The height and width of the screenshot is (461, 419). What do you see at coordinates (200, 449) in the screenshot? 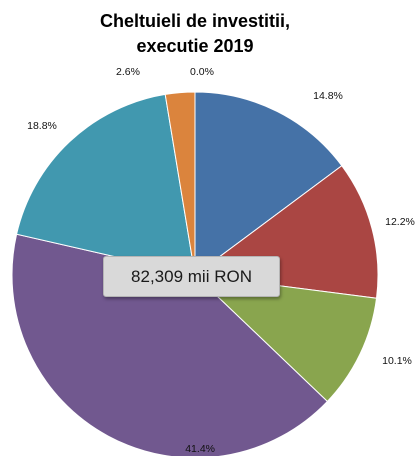
I see `slice-label-3: 41.4%` at bounding box center [200, 449].